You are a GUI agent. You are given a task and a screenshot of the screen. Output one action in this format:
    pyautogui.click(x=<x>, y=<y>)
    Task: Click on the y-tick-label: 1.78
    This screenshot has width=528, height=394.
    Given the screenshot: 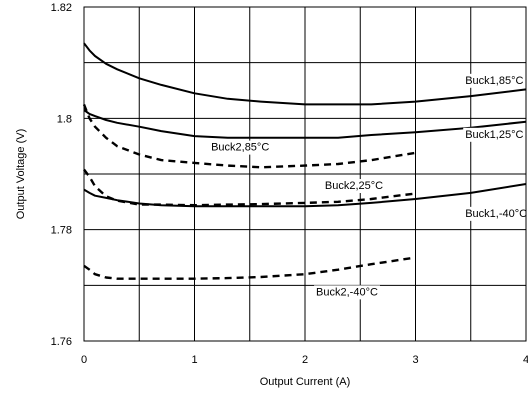 What is the action you would take?
    pyautogui.click(x=61, y=231)
    